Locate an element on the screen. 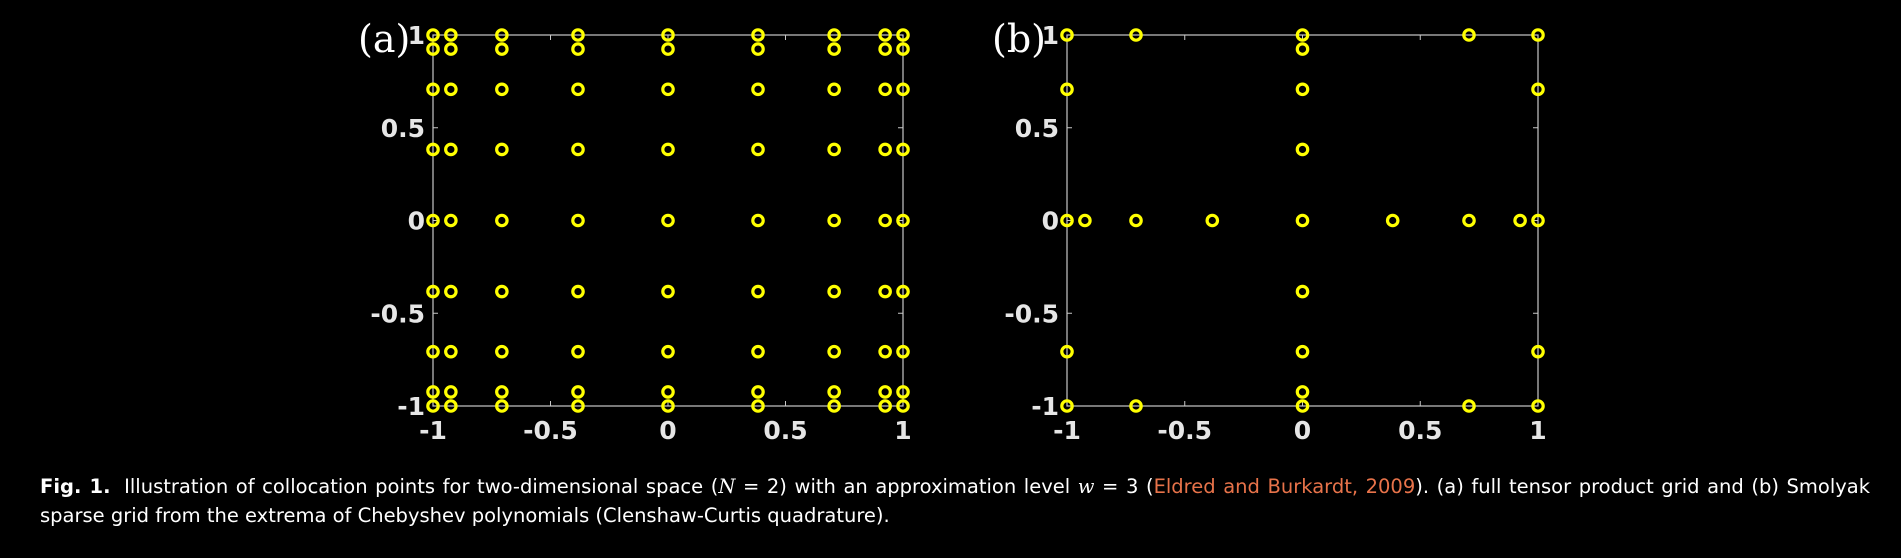  caption-text-part-2: = 2) with an approximation level is located at coordinates (906, 486).